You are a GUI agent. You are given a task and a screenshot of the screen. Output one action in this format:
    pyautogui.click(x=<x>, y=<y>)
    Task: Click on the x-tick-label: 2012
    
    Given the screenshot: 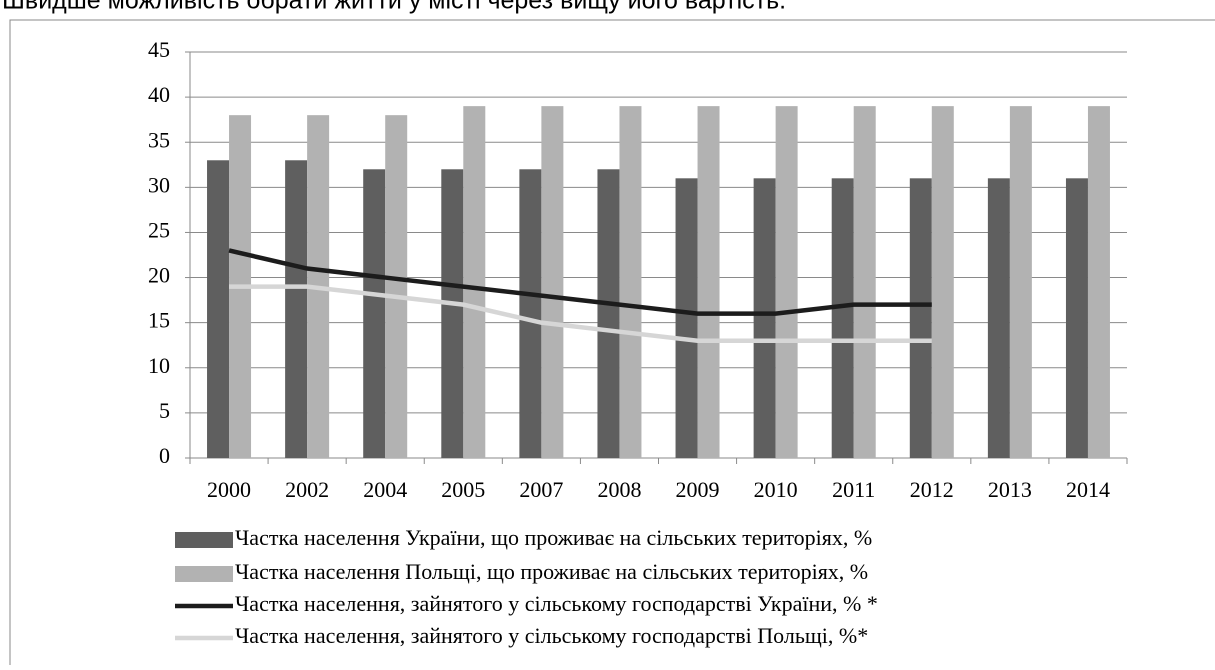 What is the action you would take?
    pyautogui.click(x=932, y=489)
    